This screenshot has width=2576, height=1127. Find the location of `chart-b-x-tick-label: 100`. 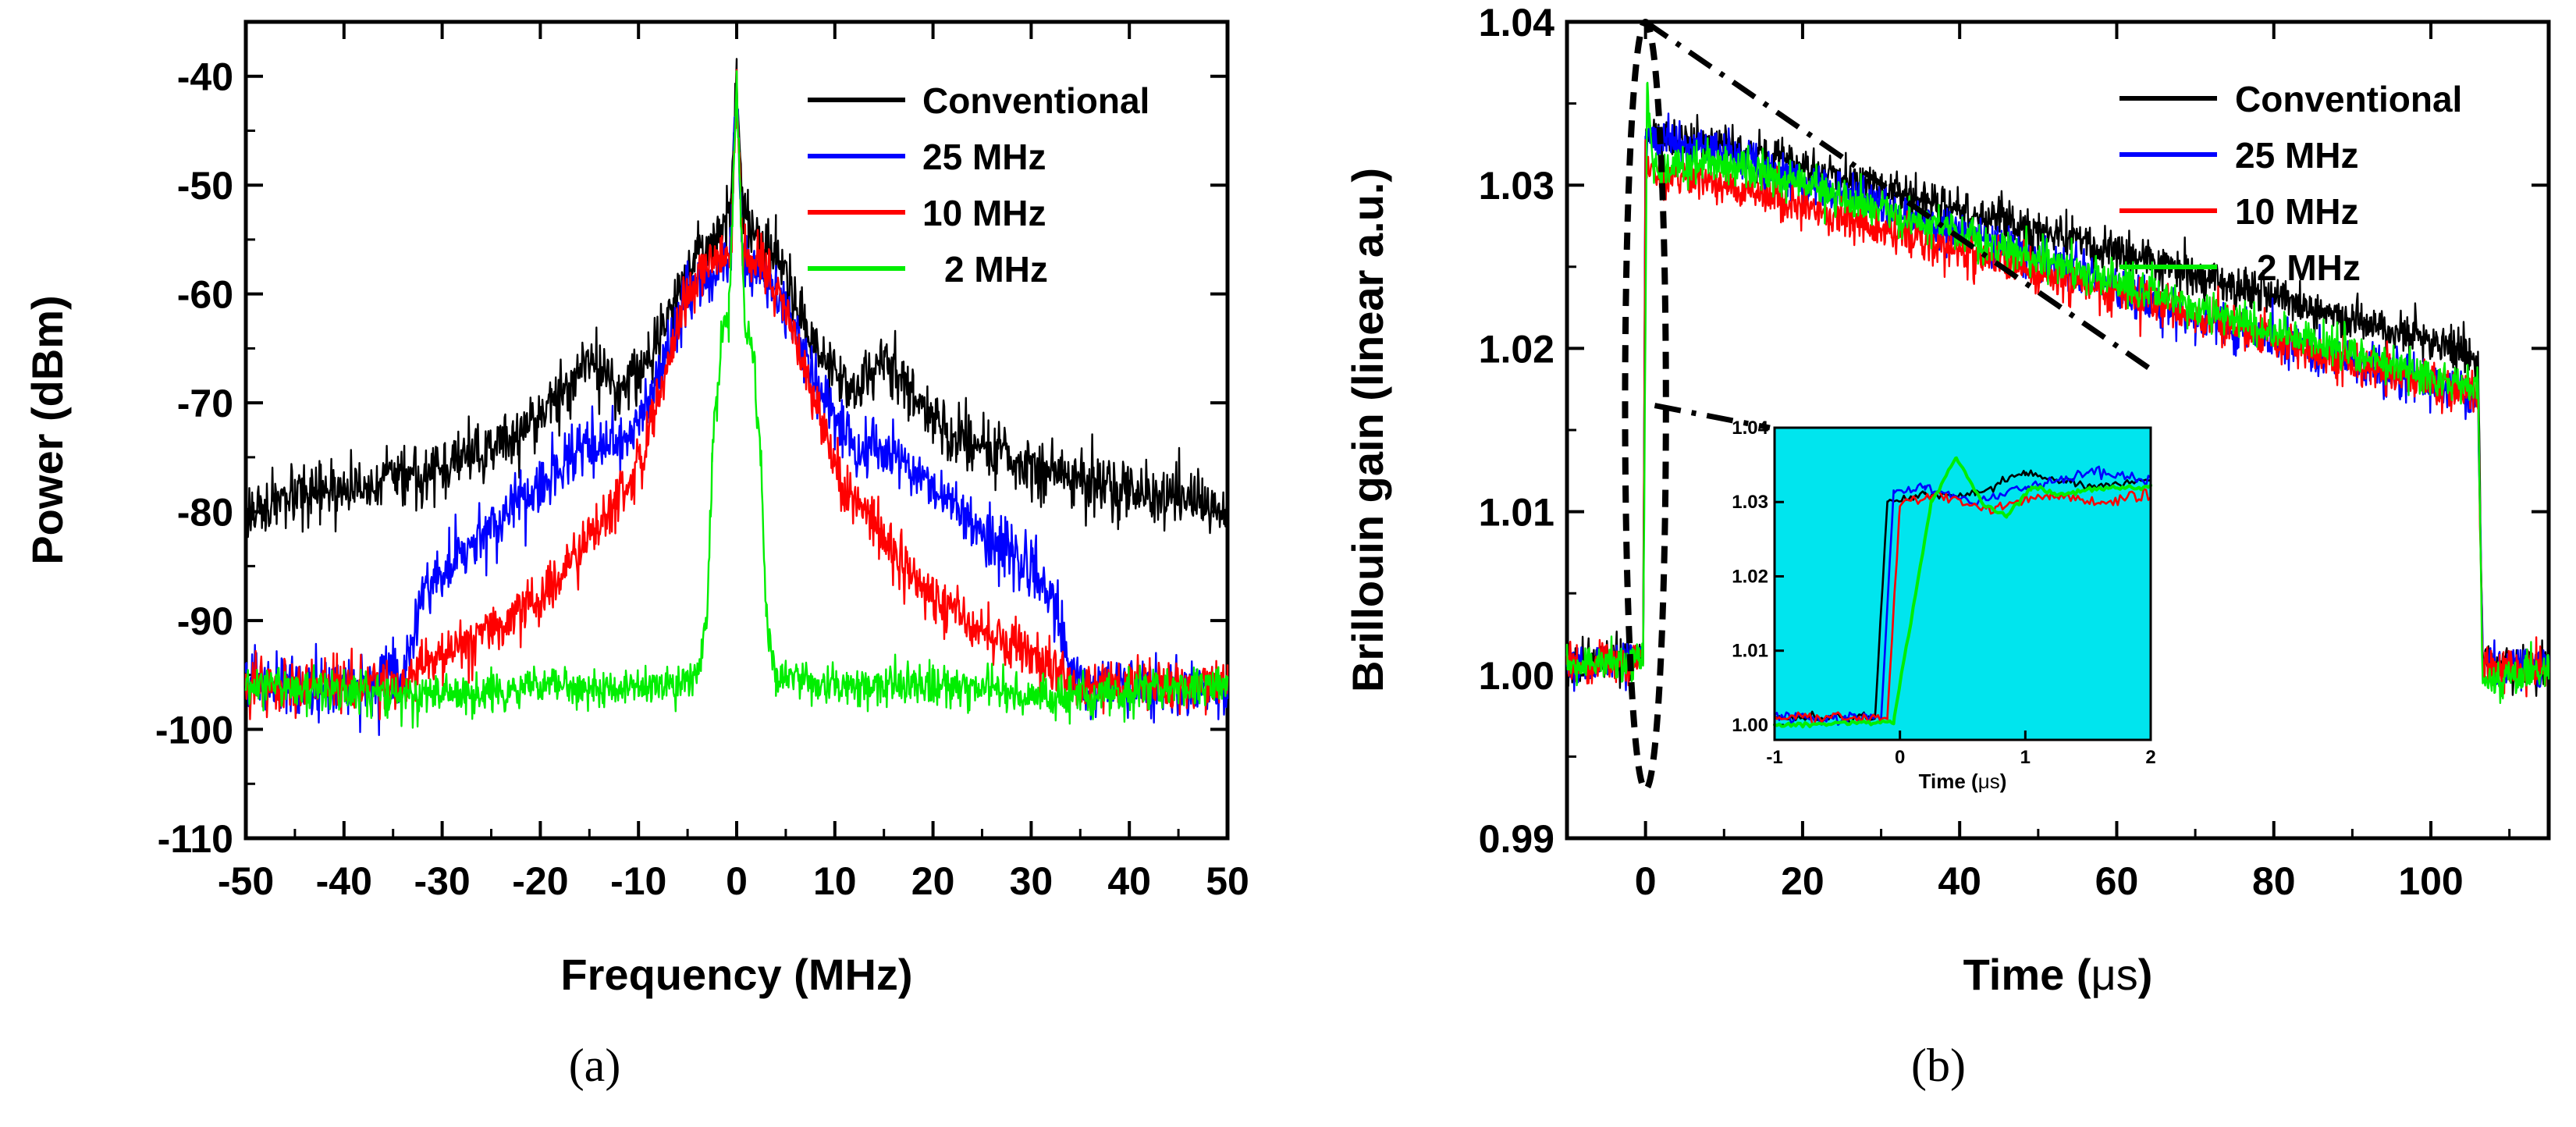

chart-b-x-tick-label: 100 is located at coordinates (2430, 881).